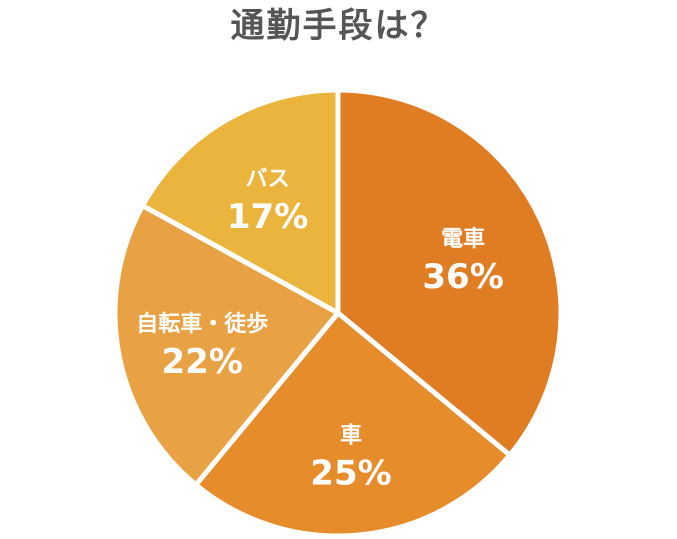 The image size is (677, 539). I want to click on slice-label-3: バス, so click(268, 179).